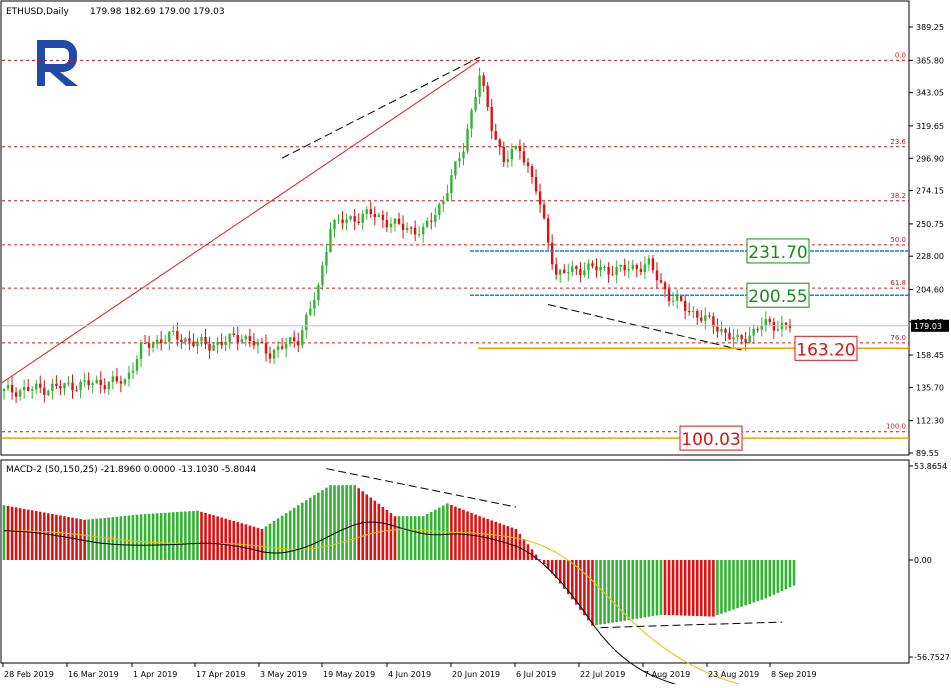 The height and width of the screenshot is (688, 951). Describe the element at coordinates (825, 350) in the screenshot. I see `level-label-text: 163.20` at that location.